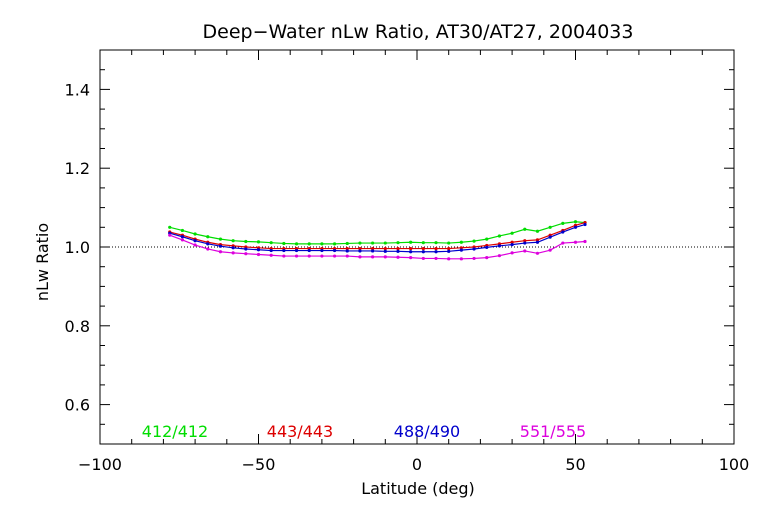  I want to click on y-tick-label: 1.4, so click(77, 89).